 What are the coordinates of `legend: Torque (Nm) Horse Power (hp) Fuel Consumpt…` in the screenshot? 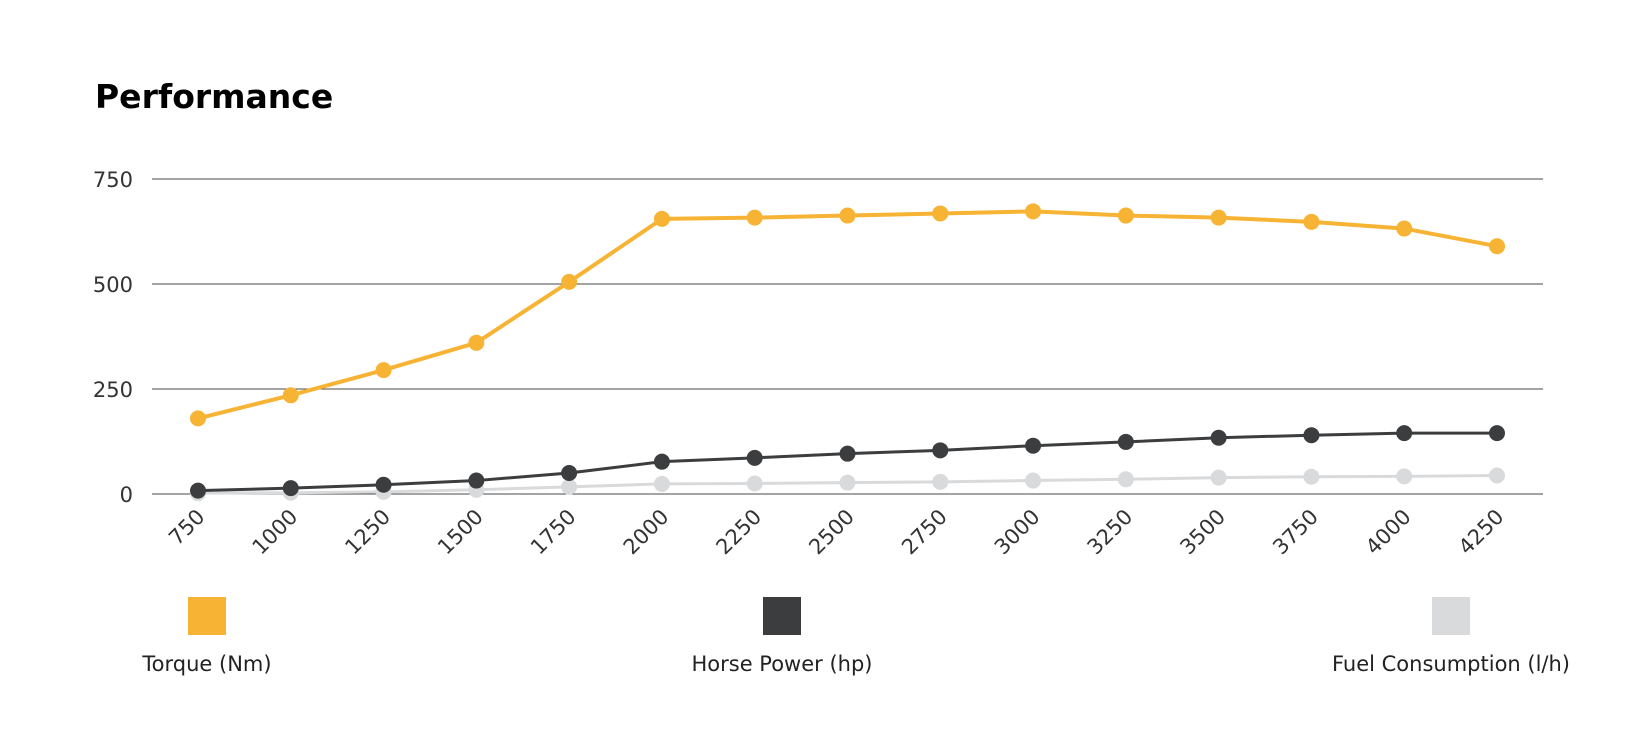 It's located at (855, 636).